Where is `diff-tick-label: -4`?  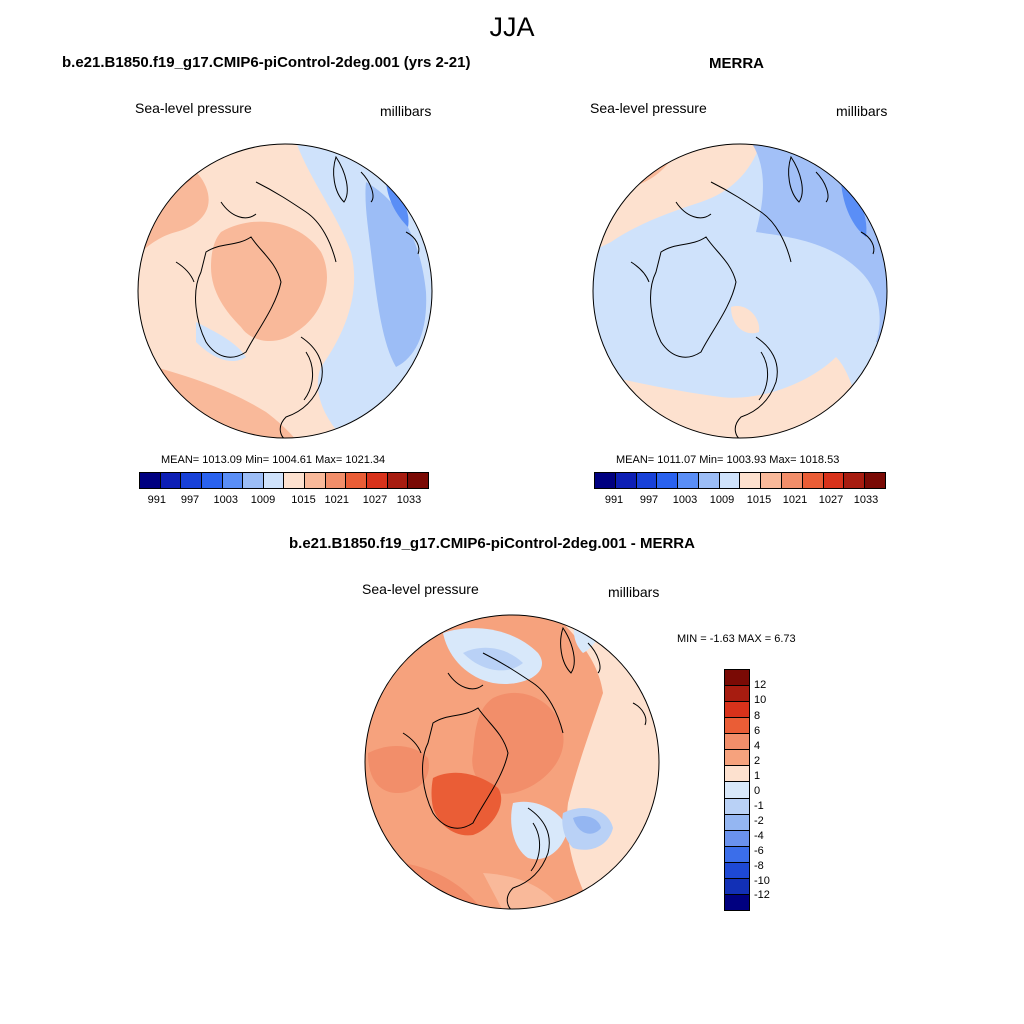 diff-tick-label: -4 is located at coordinates (759, 836).